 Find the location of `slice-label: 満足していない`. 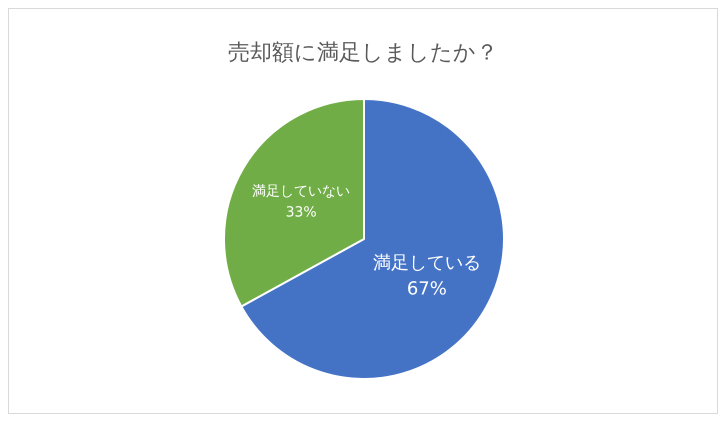

slice-label: 満足していない is located at coordinates (301, 191).